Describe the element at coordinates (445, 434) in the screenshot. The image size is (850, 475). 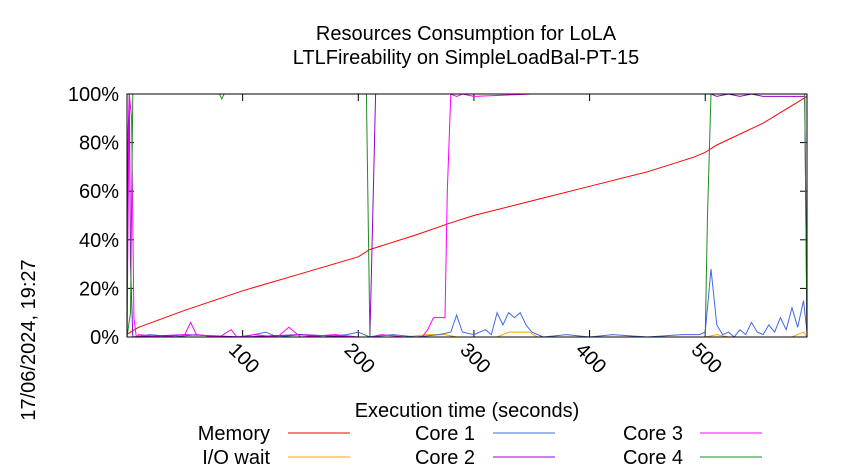
I see `legend-label-core-1: Core 1` at that location.